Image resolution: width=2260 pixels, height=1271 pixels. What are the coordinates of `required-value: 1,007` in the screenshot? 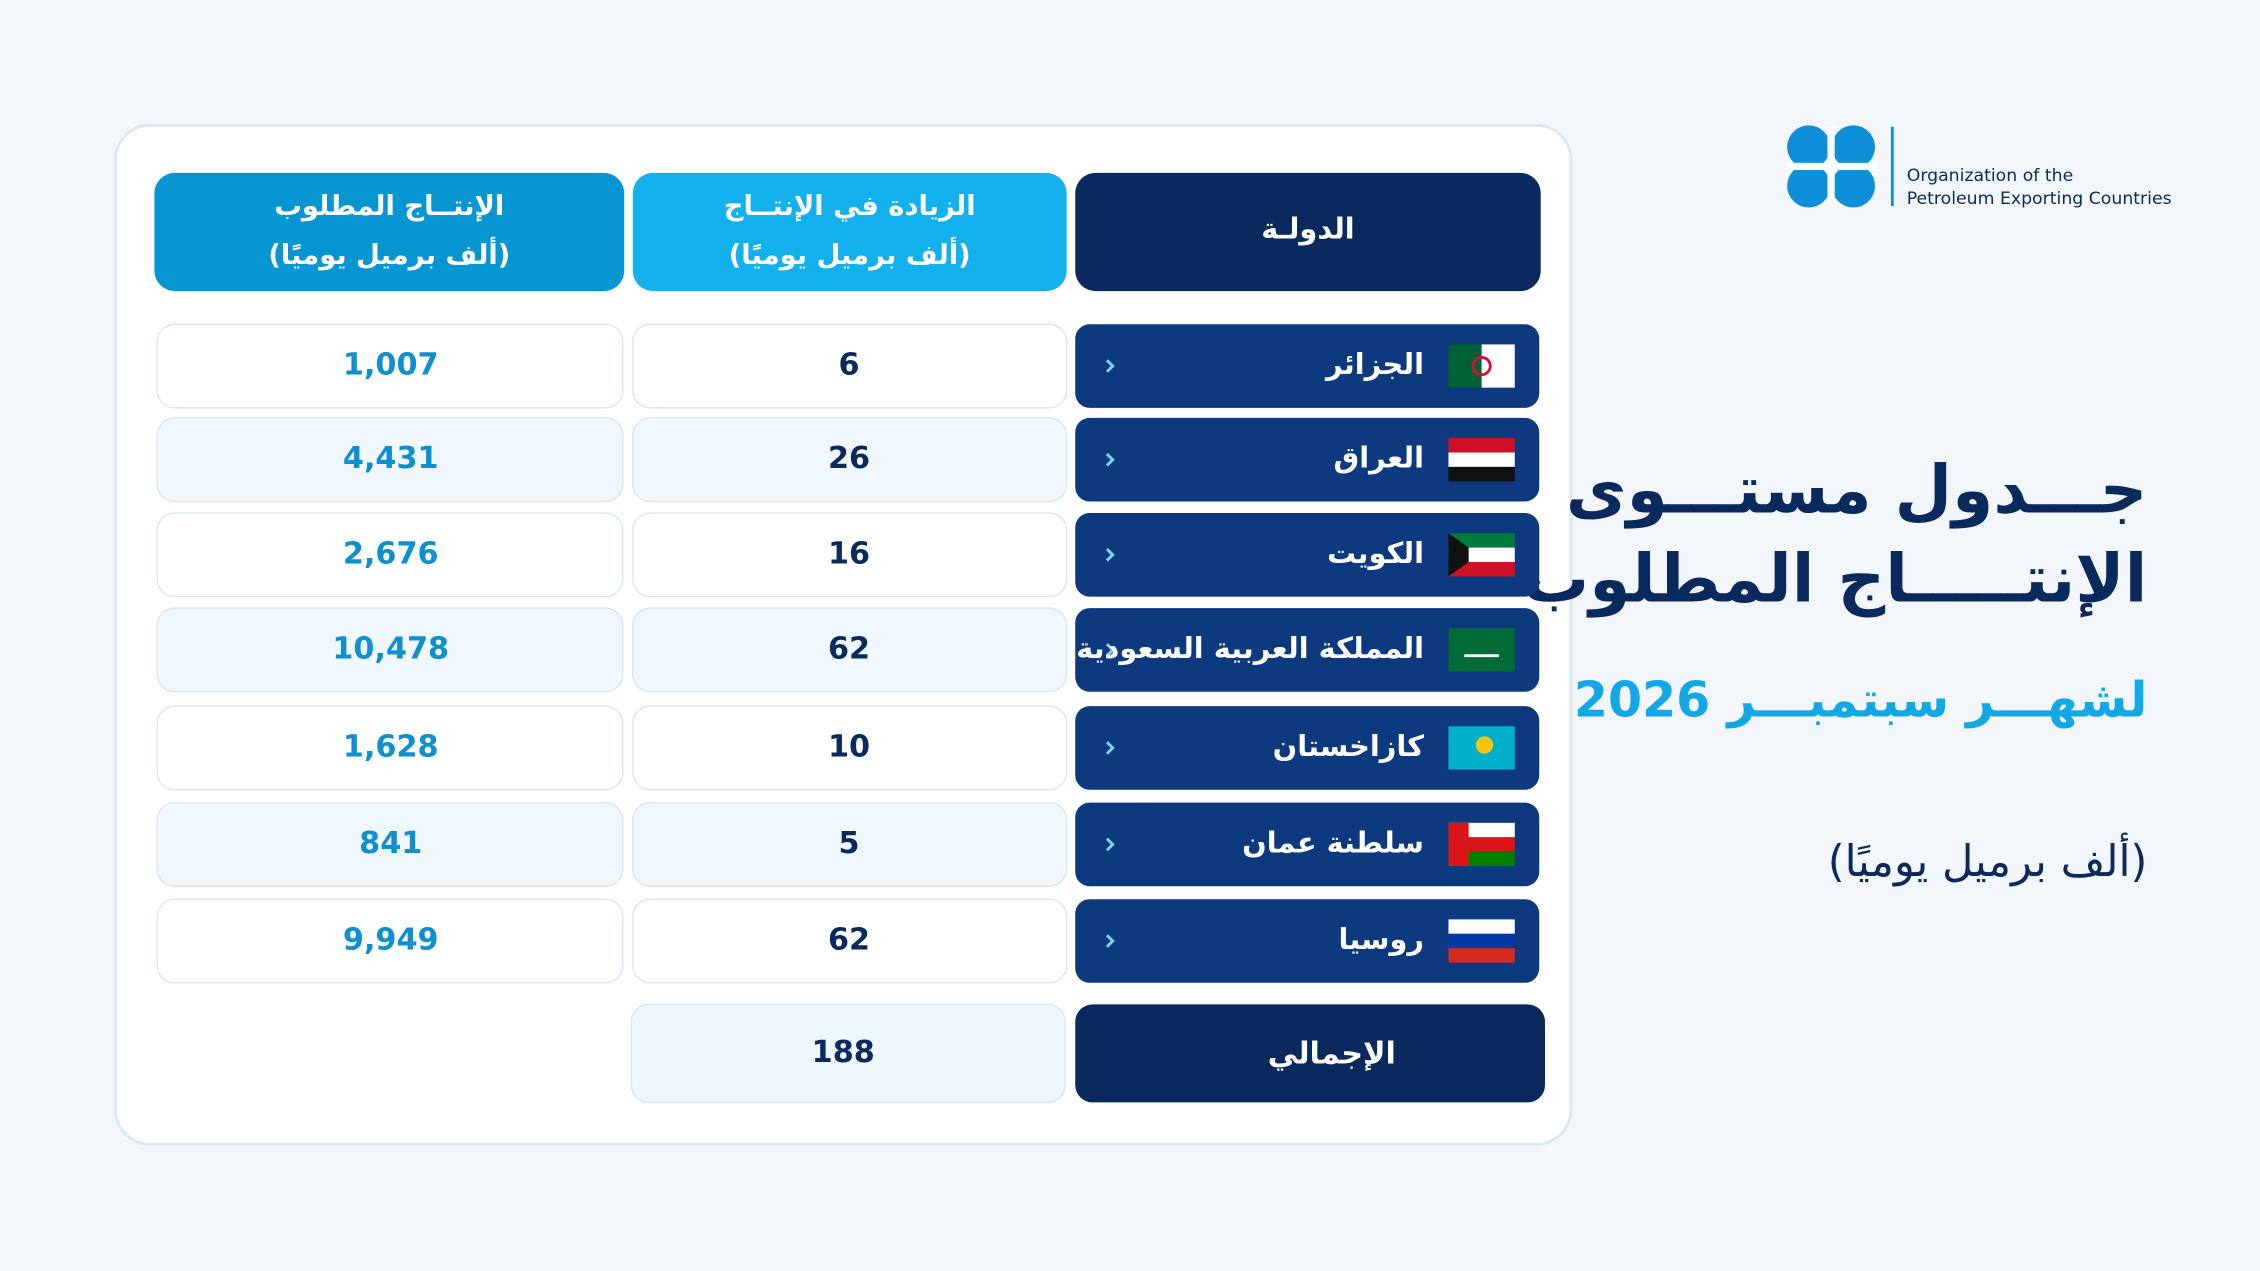 It's located at (391, 365).